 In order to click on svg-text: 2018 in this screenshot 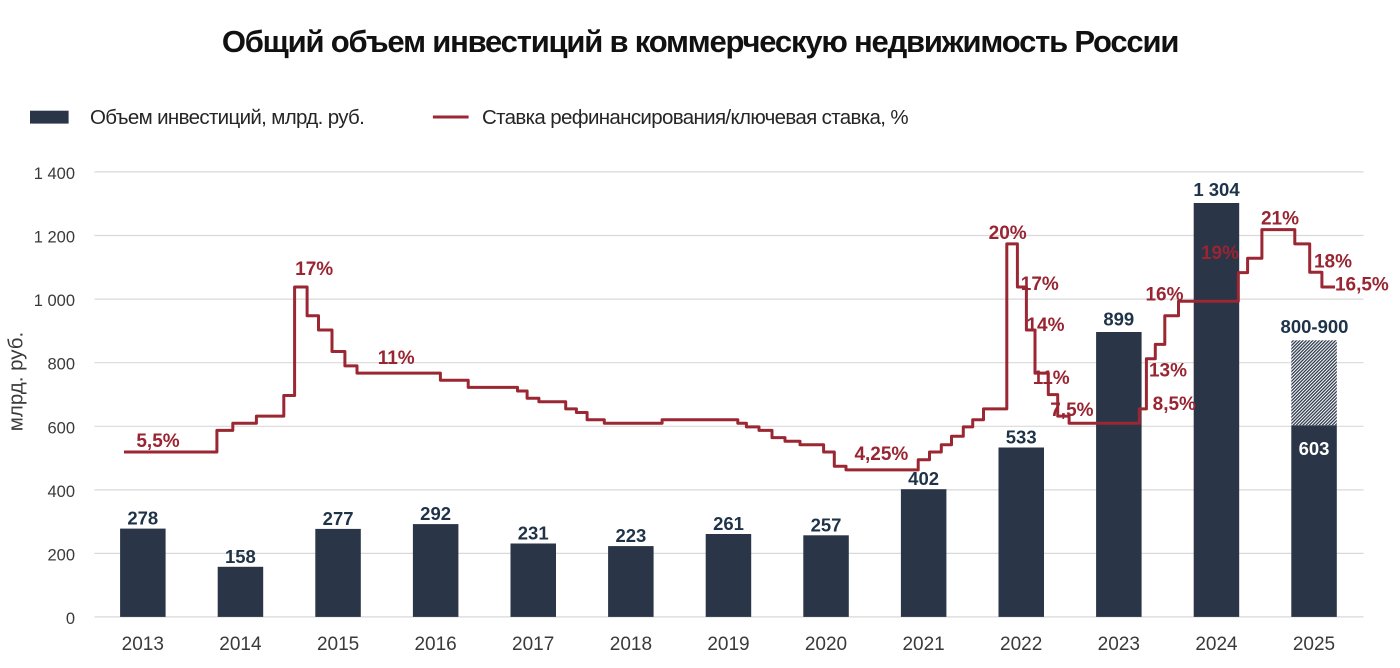, I will do `click(631, 644)`.